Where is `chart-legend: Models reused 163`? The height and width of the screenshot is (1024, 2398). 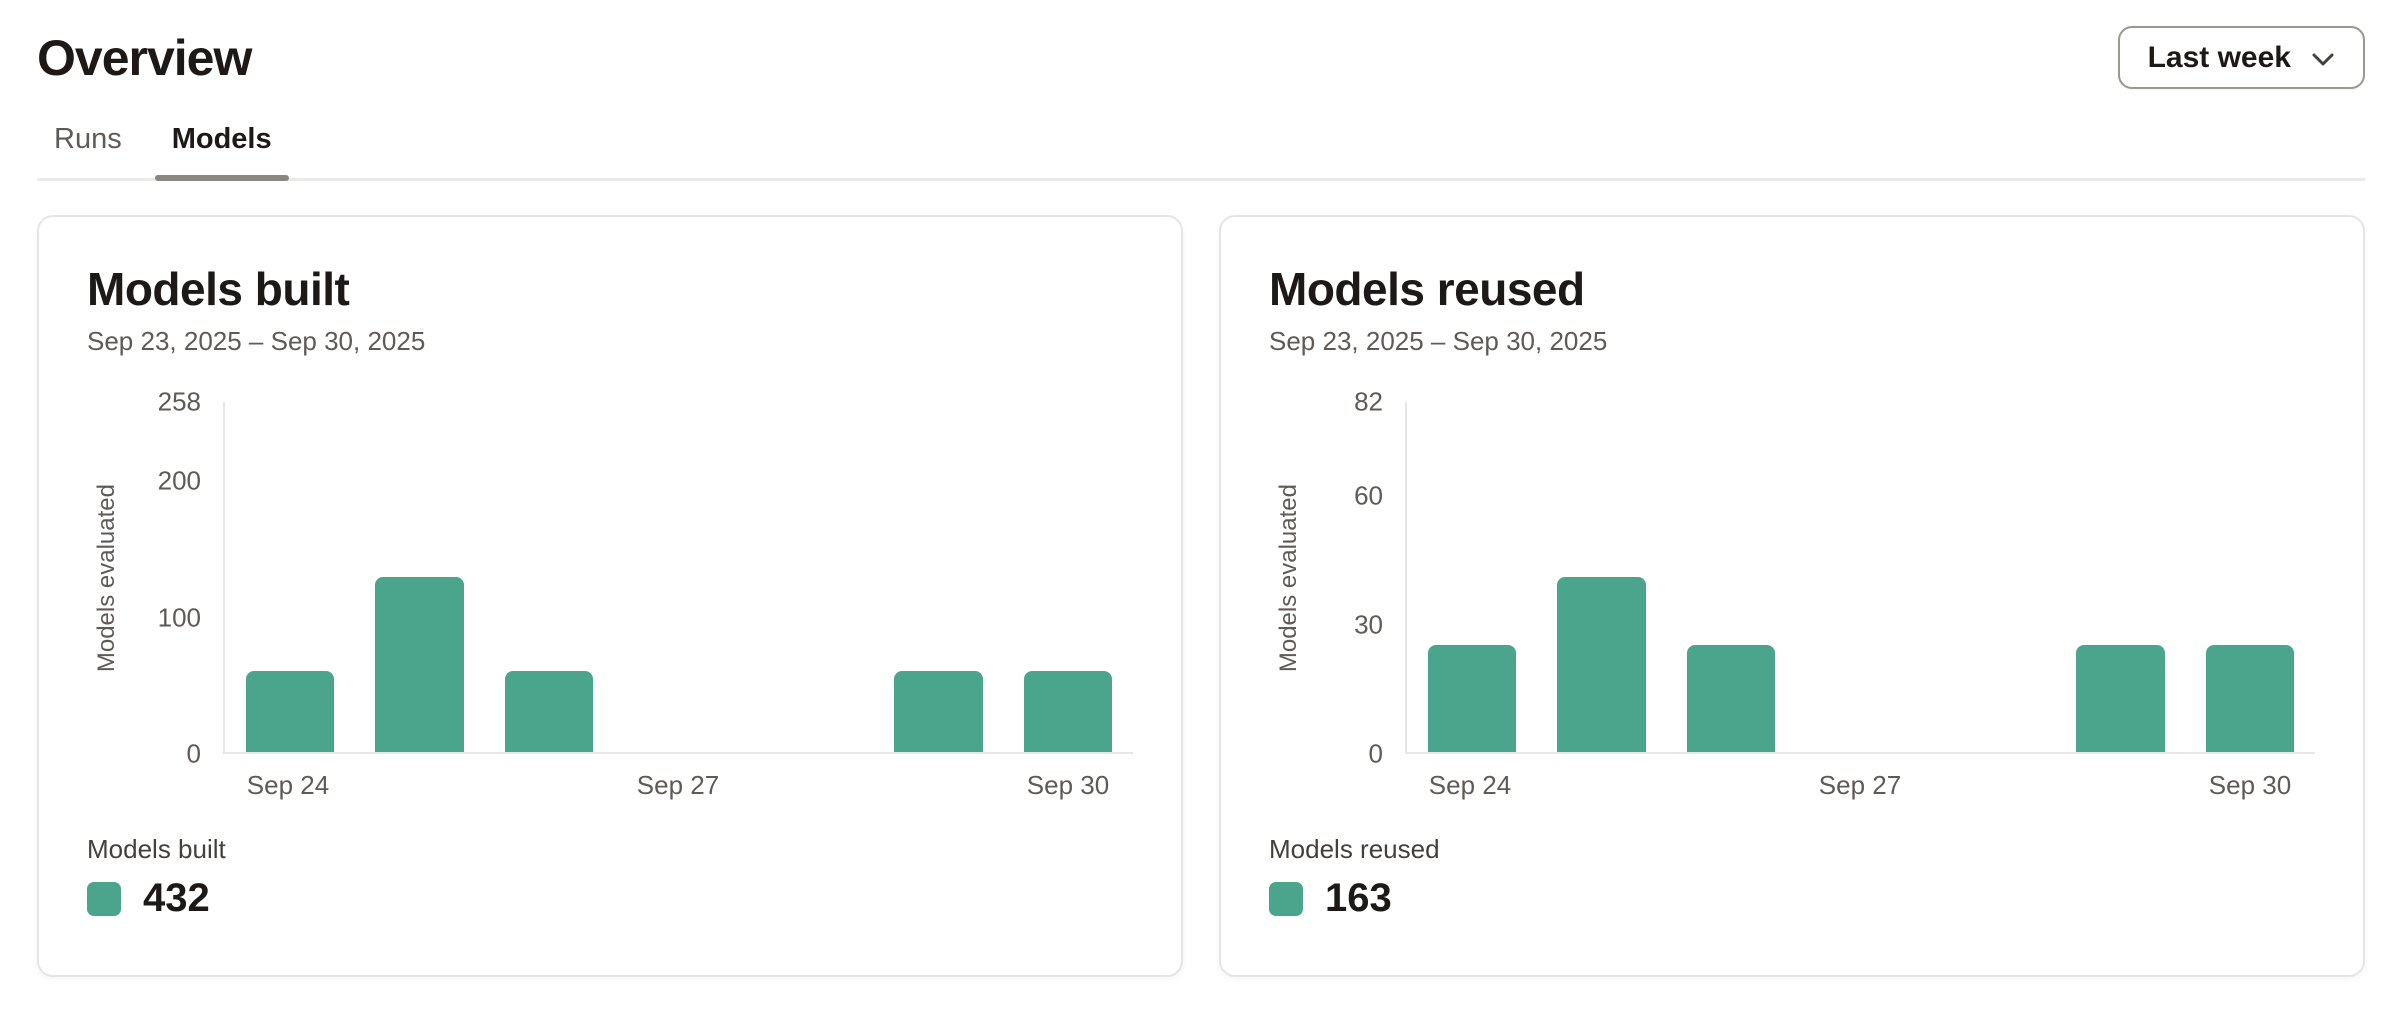 chart-legend: Models reused 163 is located at coordinates (1792, 876).